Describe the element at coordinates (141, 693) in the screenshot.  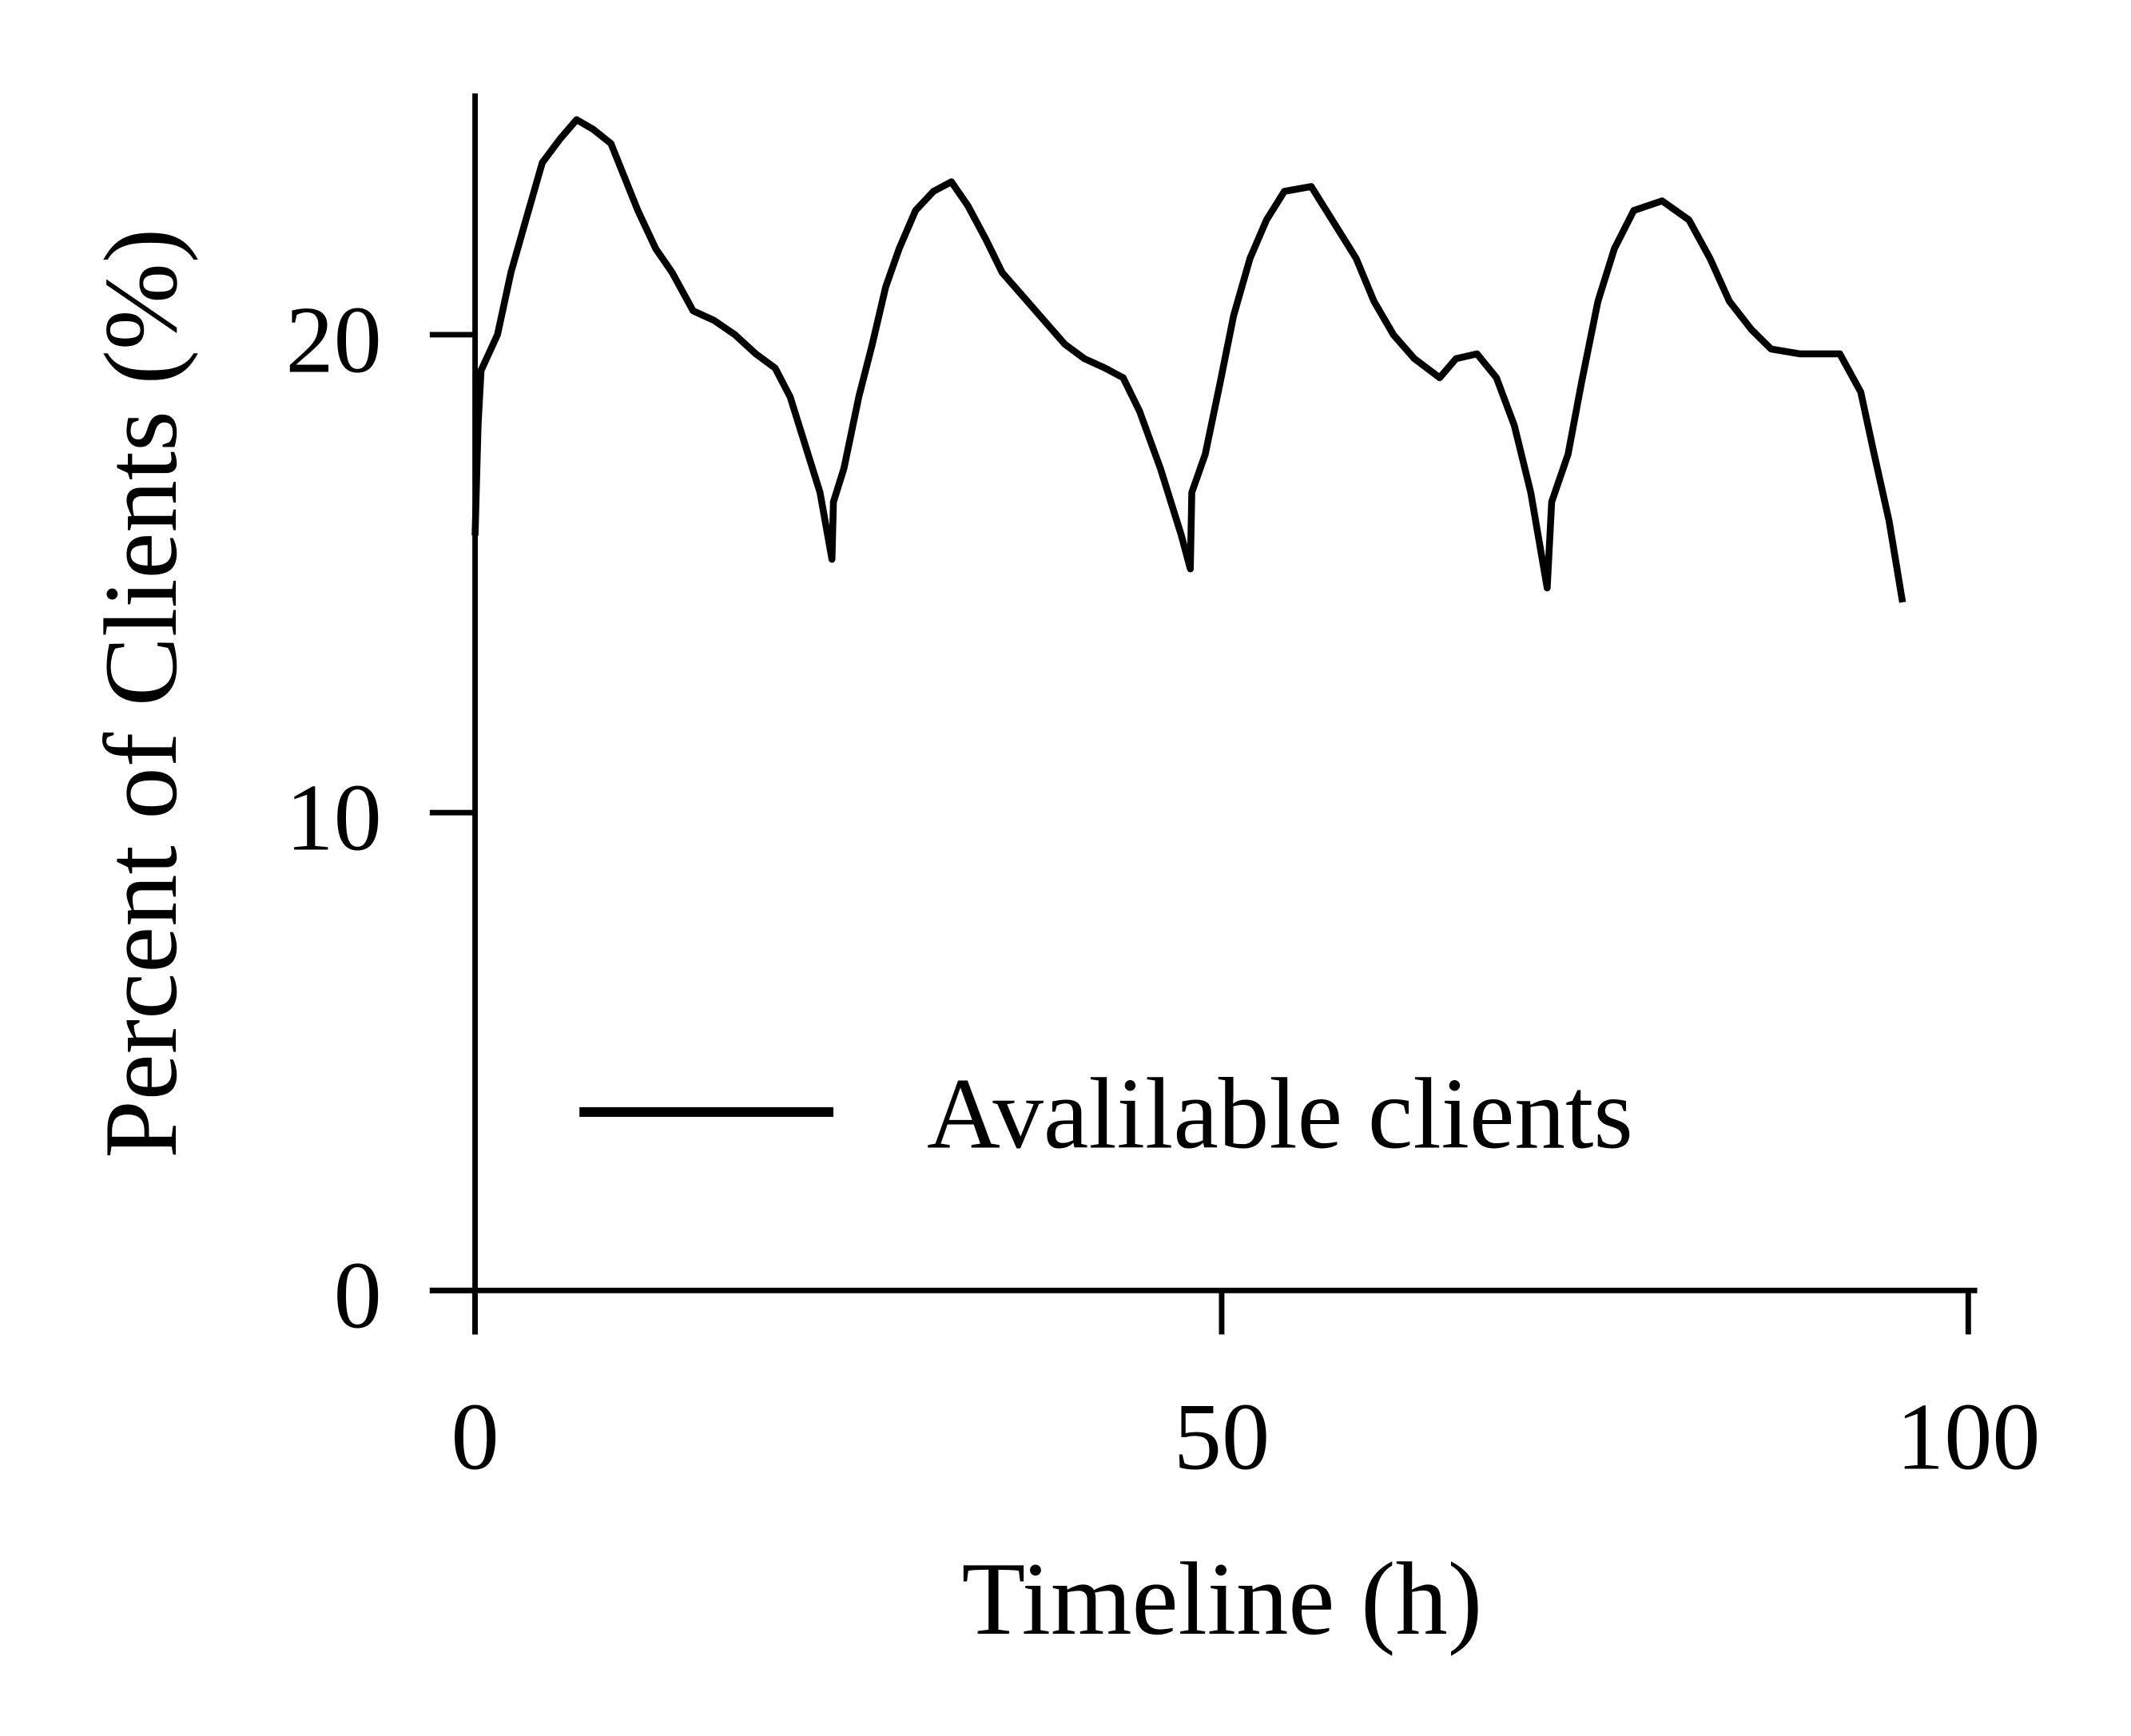
I see `y-axis-label: Percent of Clients (%)` at that location.